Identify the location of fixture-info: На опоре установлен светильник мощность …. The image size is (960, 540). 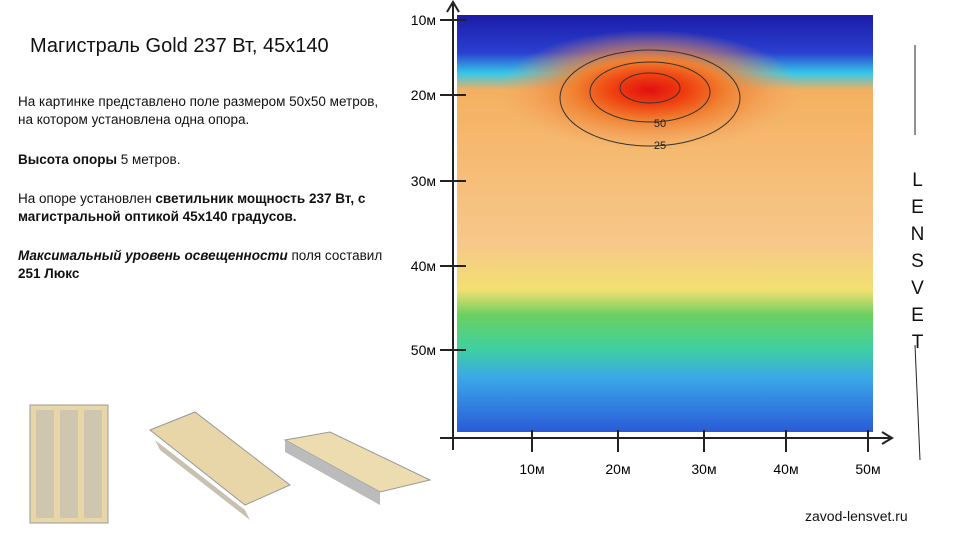
(205, 208).